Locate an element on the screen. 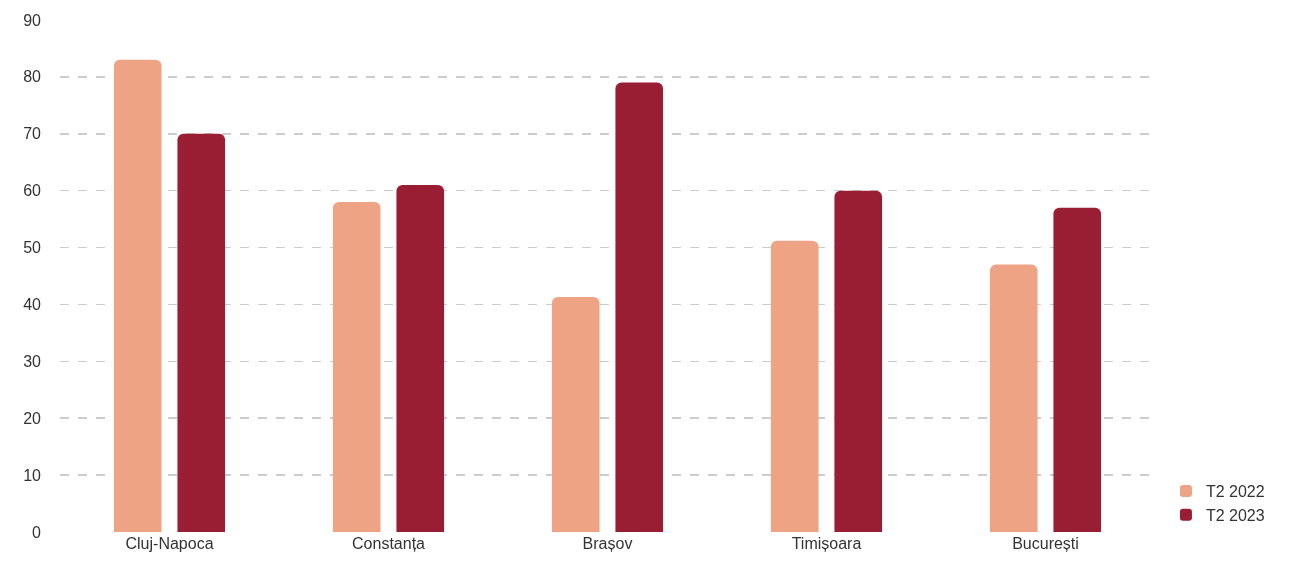 The width and height of the screenshot is (1300, 584). y-tick-label: 70 is located at coordinates (32, 134).